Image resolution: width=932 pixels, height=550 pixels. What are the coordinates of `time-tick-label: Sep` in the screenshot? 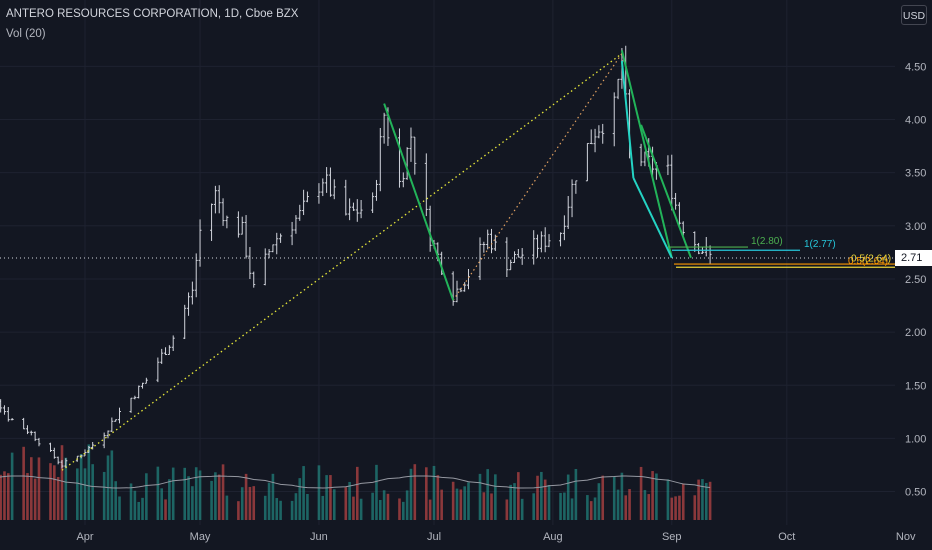 It's located at (672, 537).